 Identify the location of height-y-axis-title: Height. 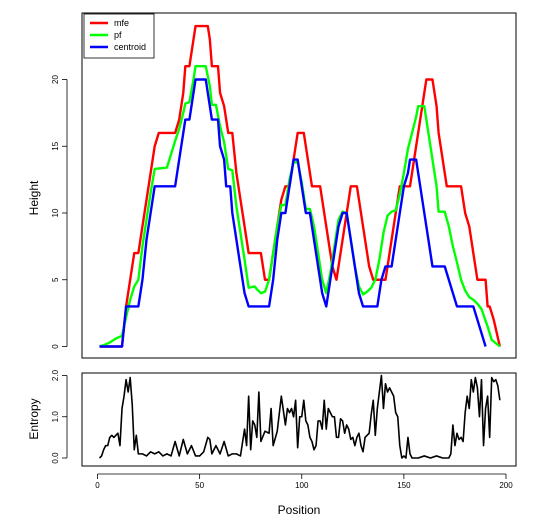
(34, 197).